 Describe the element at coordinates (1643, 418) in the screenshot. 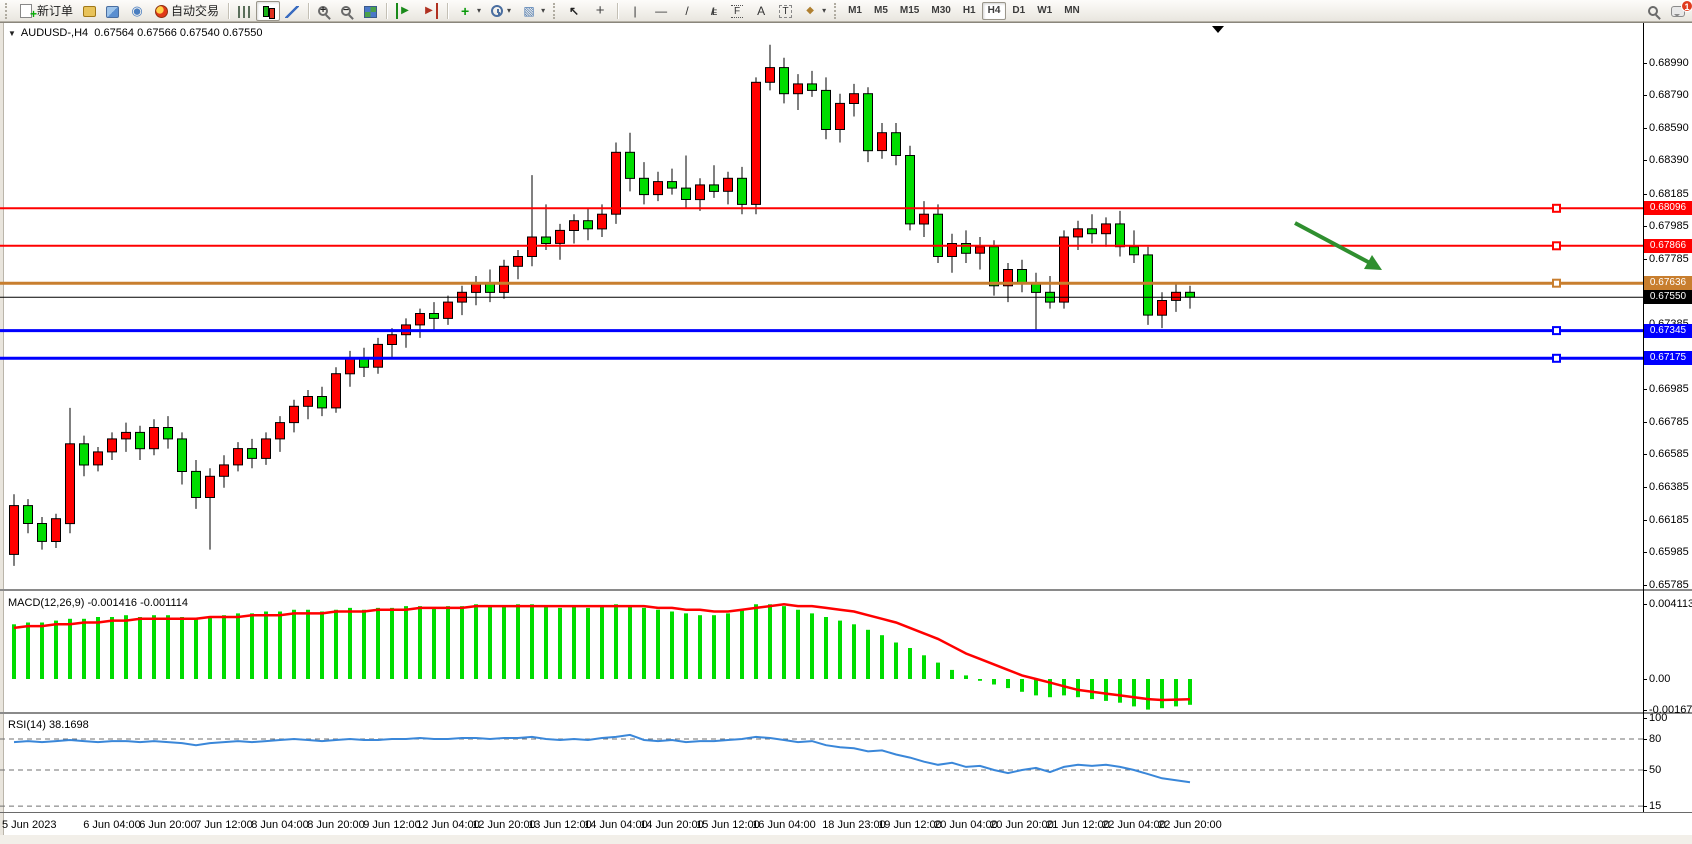

I see `price-axis` at that location.